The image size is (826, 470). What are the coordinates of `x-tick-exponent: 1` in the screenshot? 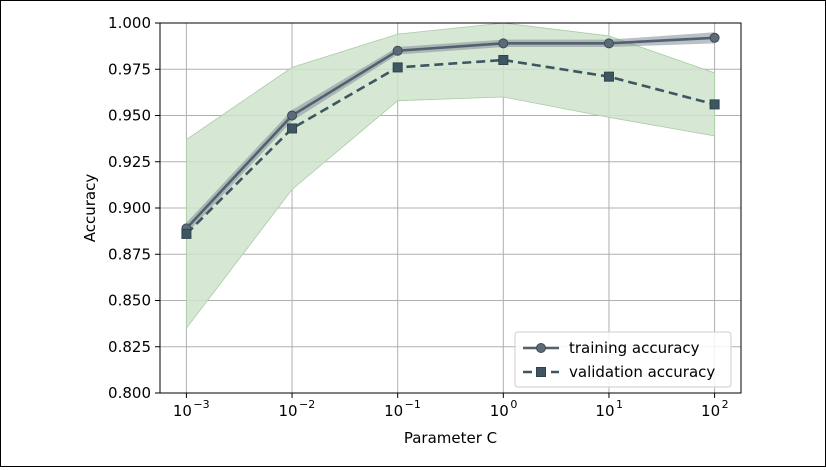 It's located at (619, 404).